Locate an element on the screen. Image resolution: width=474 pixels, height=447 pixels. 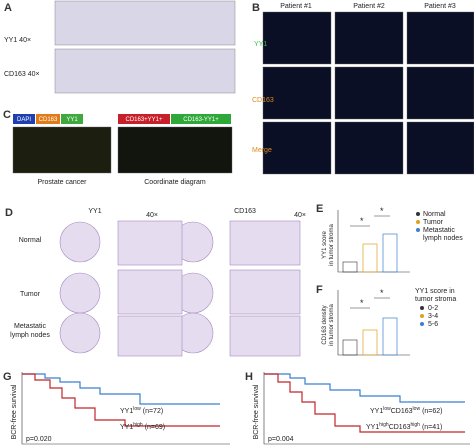
col-label: YY1 is located at coordinates (94, 211).